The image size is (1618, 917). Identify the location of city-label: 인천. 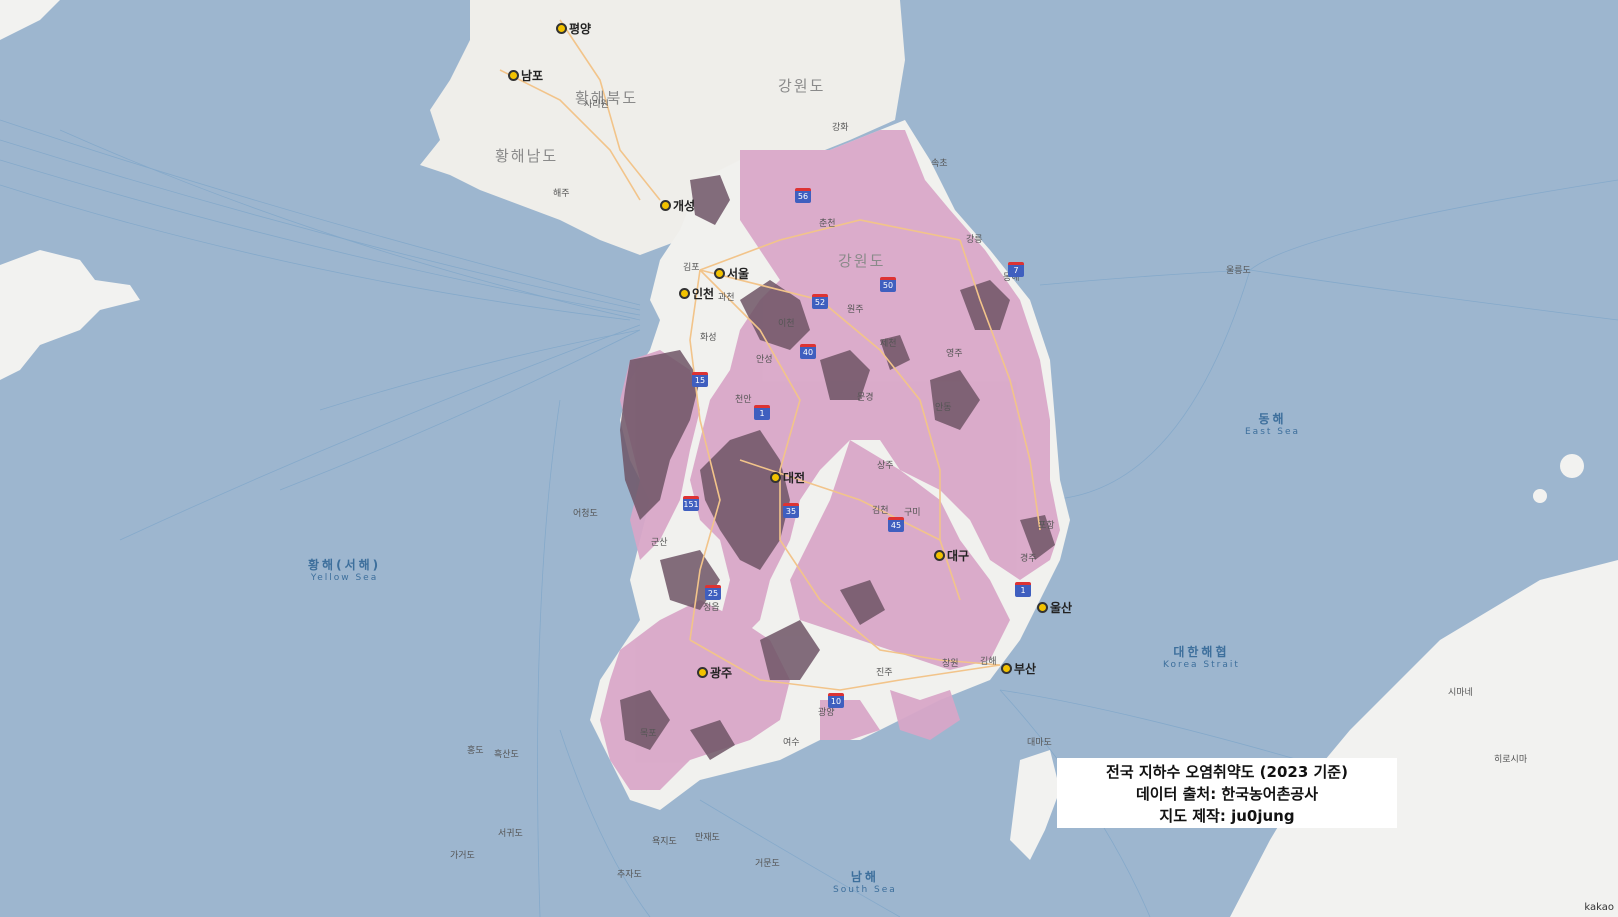
(696, 293).